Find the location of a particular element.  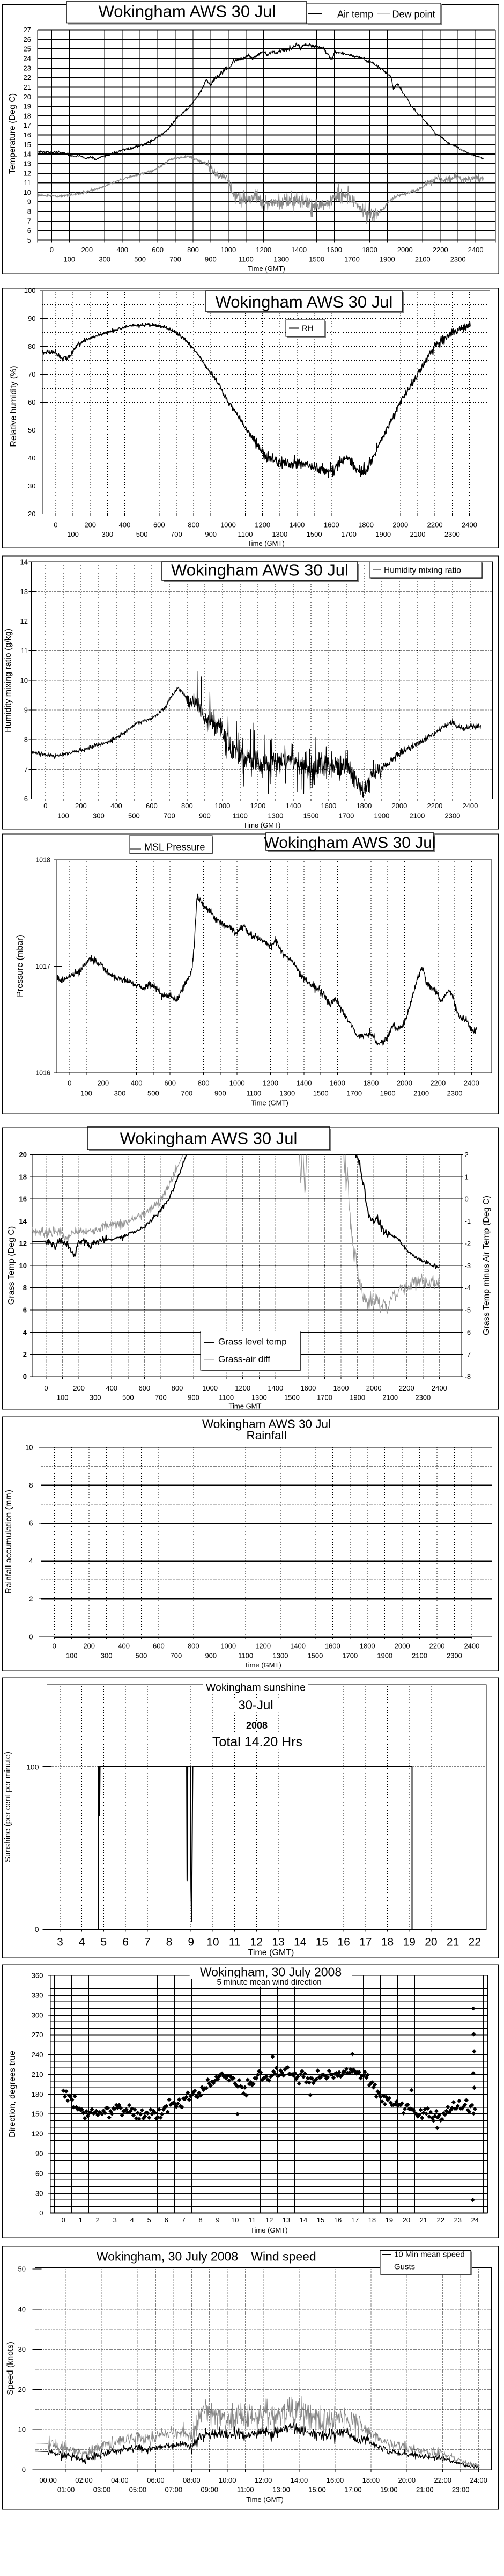

svg-text: 210 is located at coordinates (37, 2074).